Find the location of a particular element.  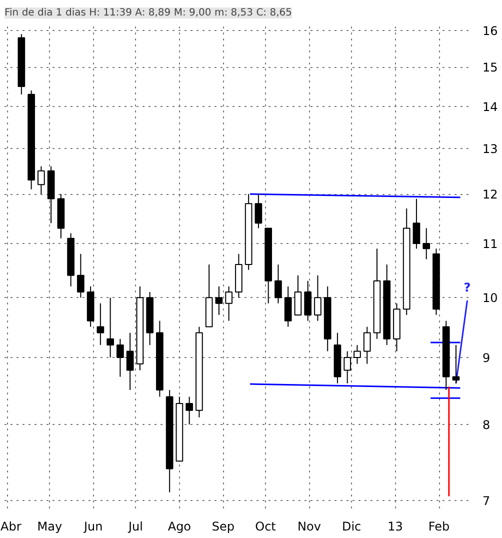

y-tick-label: 8 is located at coordinates (486, 425).